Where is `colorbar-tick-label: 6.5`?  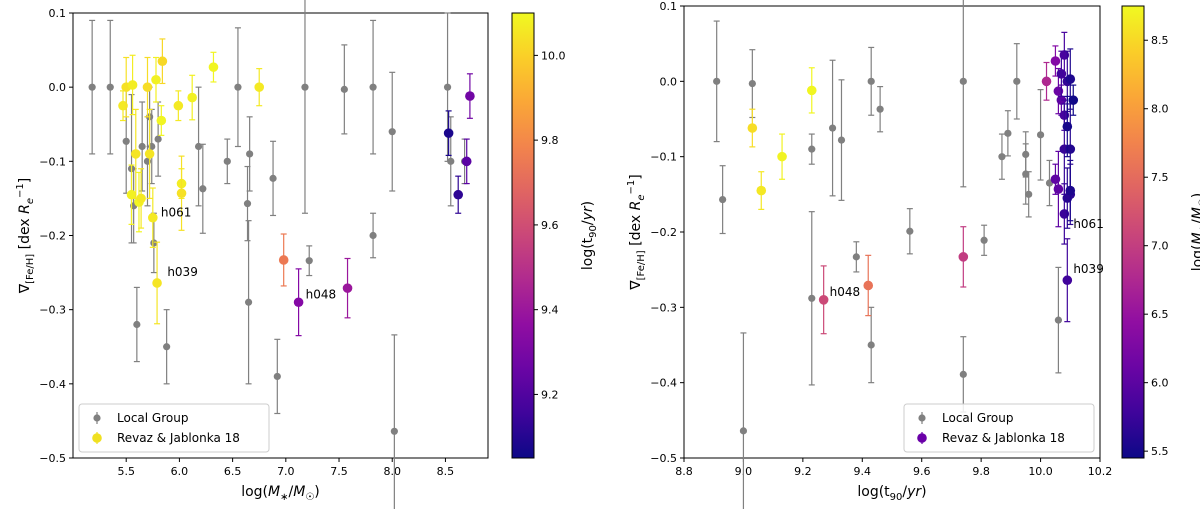
colorbar-tick-label: 6.5 is located at coordinates (1160, 314).